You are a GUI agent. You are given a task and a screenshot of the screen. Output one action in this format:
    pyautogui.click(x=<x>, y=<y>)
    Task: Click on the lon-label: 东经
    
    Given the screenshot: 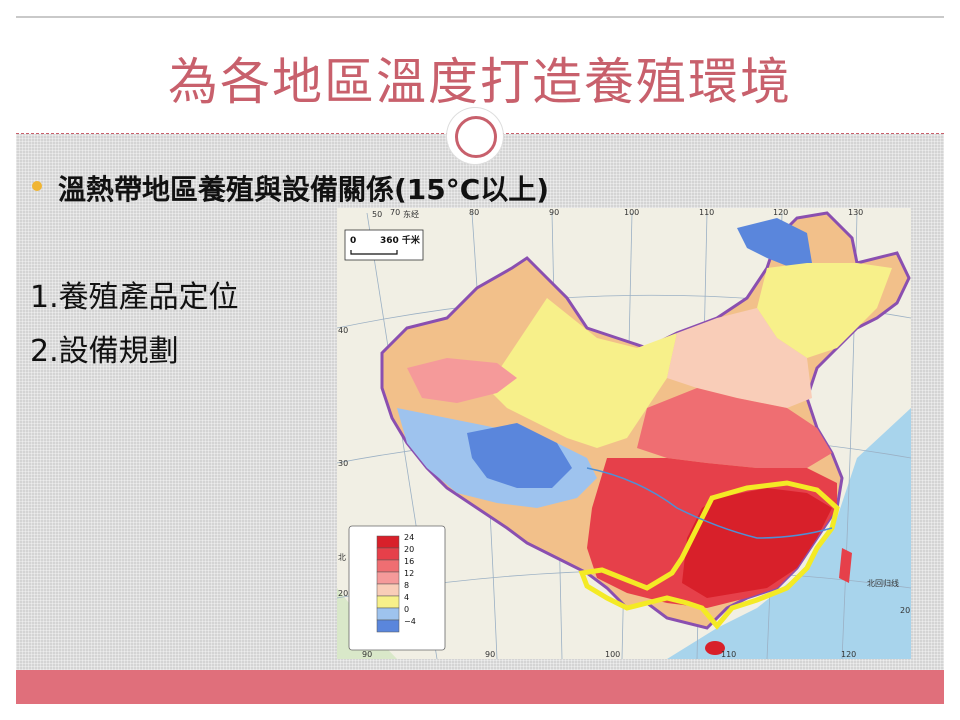 What is the action you would take?
    pyautogui.click(x=411, y=214)
    